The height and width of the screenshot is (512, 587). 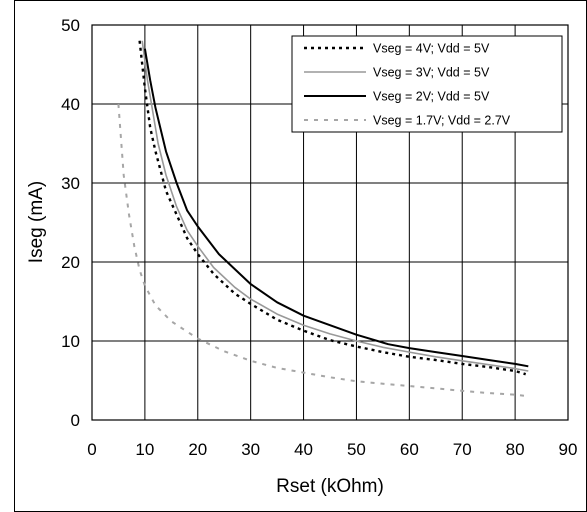 What do you see at coordinates (250, 449) in the screenshot?
I see `x-tick-label: 30` at bounding box center [250, 449].